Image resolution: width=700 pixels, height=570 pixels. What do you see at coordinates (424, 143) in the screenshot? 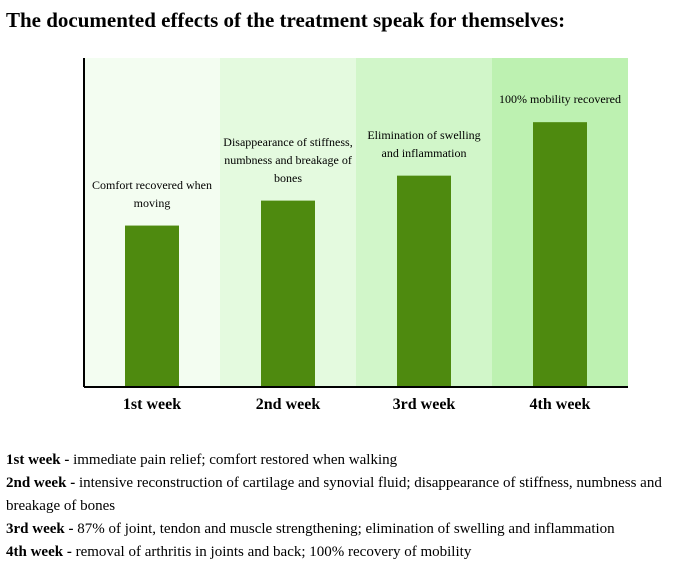
I see `bar-annotation-3rd-week: Elimination of swelling and inflammation` at bounding box center [424, 143].